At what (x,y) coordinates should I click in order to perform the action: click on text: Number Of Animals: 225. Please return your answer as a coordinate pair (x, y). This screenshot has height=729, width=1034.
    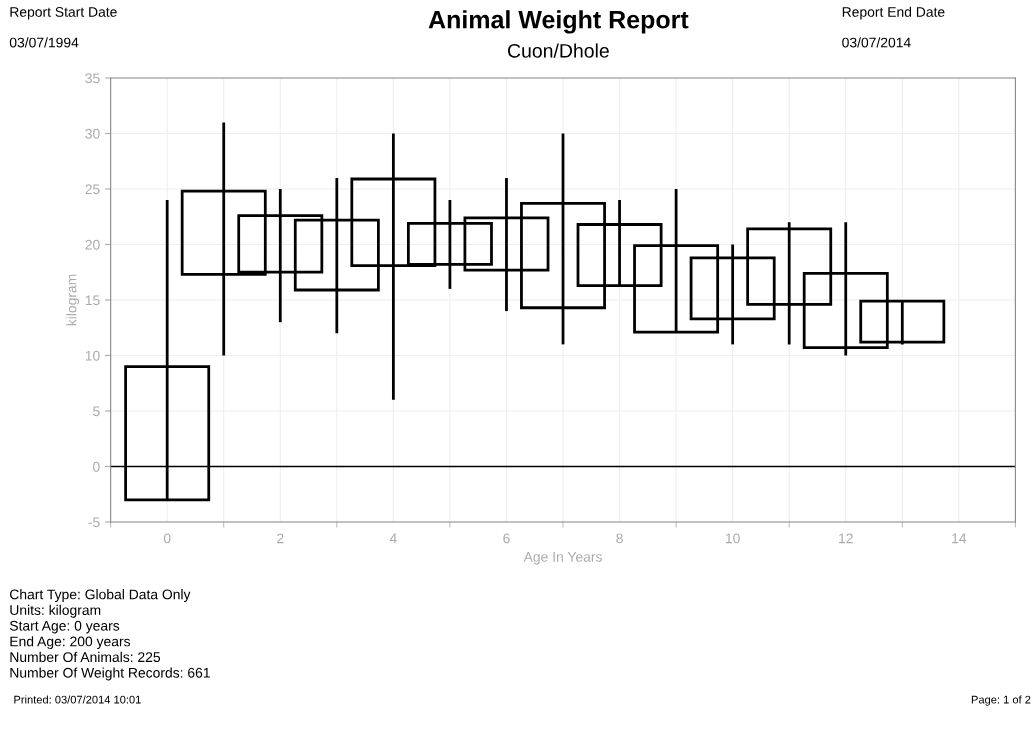
    Looking at the image, I should click on (85, 657).